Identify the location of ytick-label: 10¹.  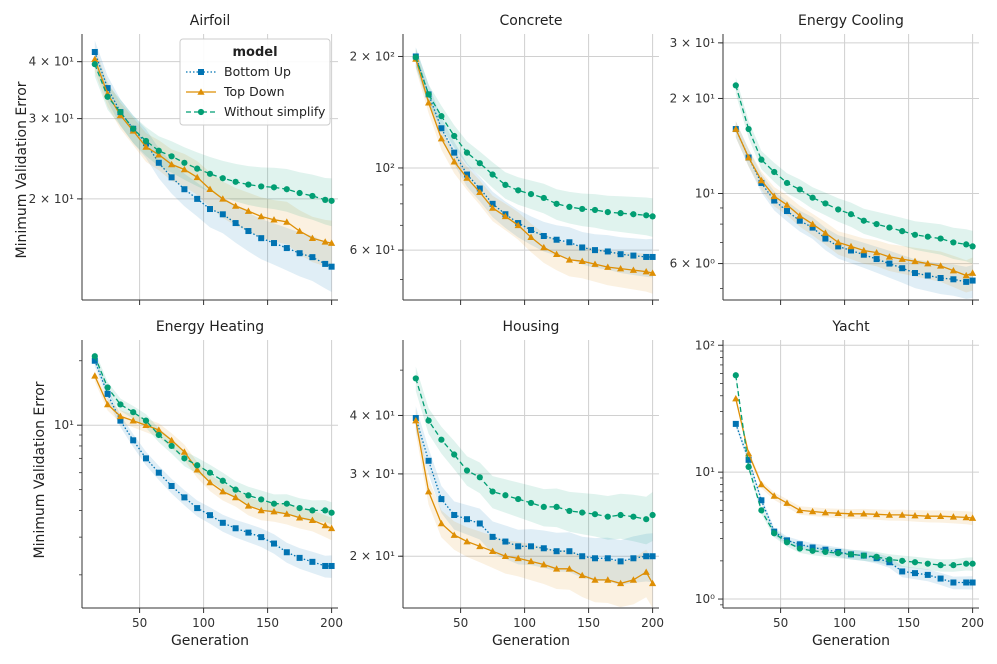
(705, 194).